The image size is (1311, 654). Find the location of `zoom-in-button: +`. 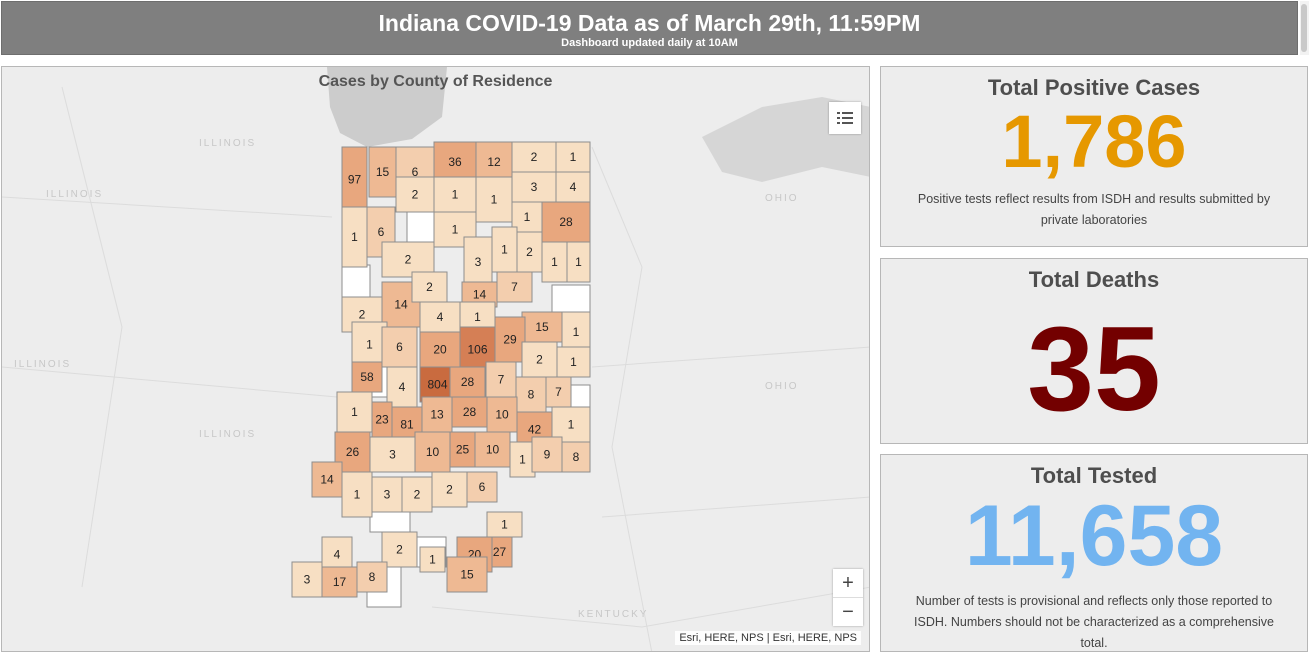

zoom-in-button: + is located at coordinates (848, 583).